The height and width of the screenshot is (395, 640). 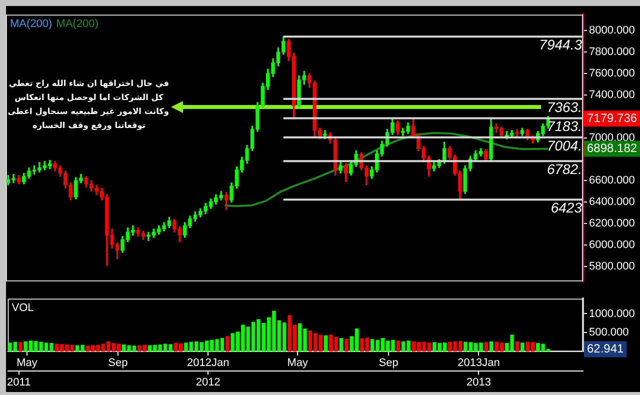 I want to click on y-tick-label: 1000.000, so click(x=612, y=314).